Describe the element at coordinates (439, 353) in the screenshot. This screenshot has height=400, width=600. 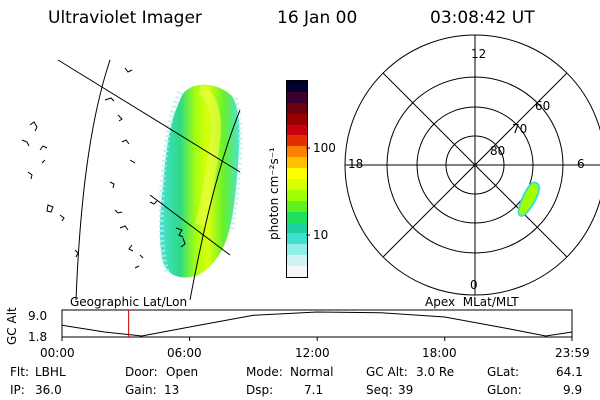
I see `x-tick-1800: 18:00` at that location.